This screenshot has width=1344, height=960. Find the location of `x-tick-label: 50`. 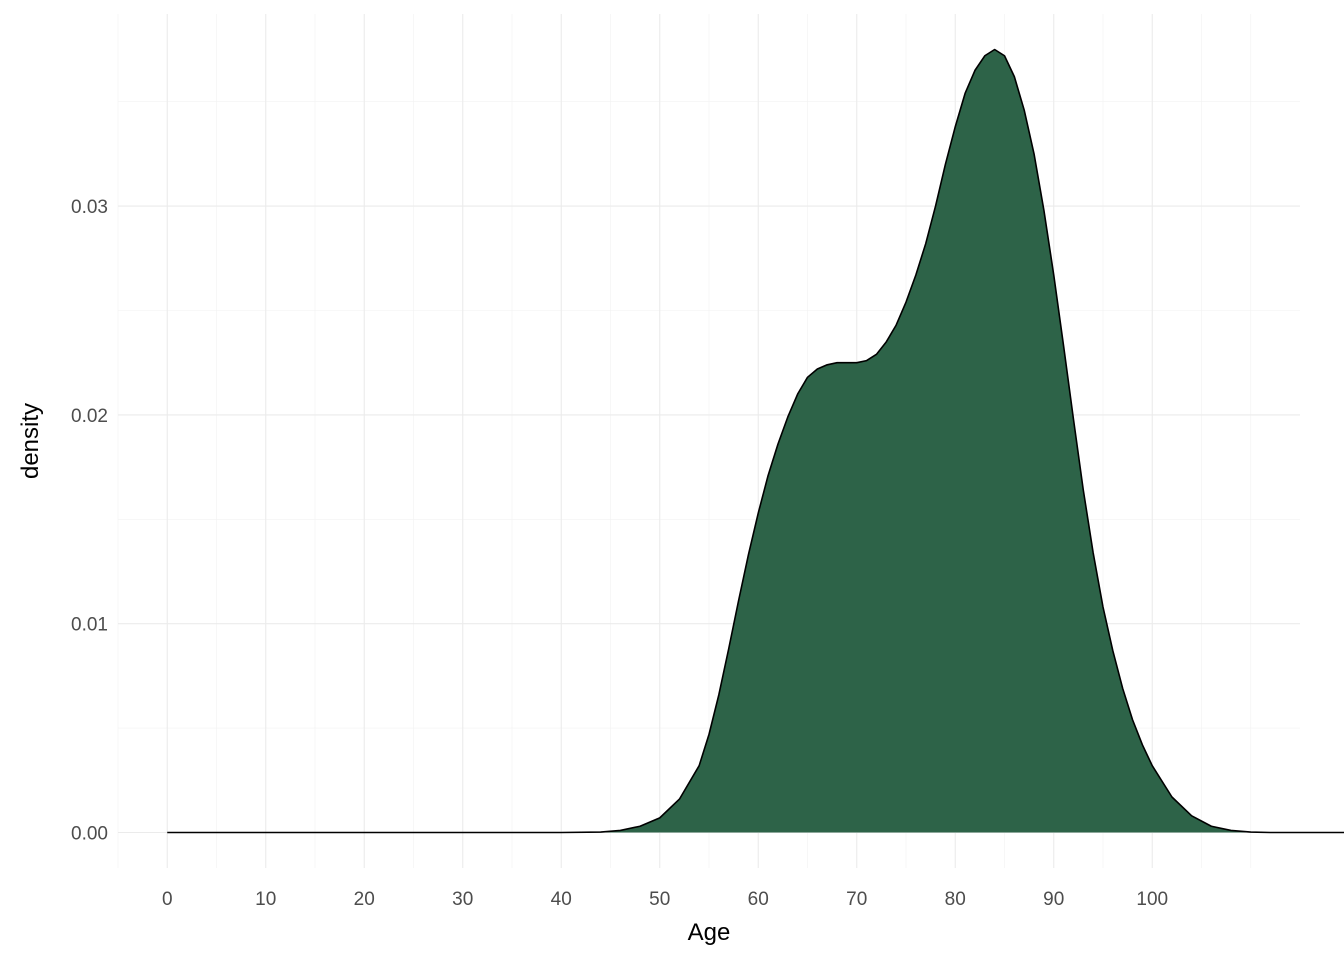

x-tick-label: 50 is located at coordinates (659, 899).